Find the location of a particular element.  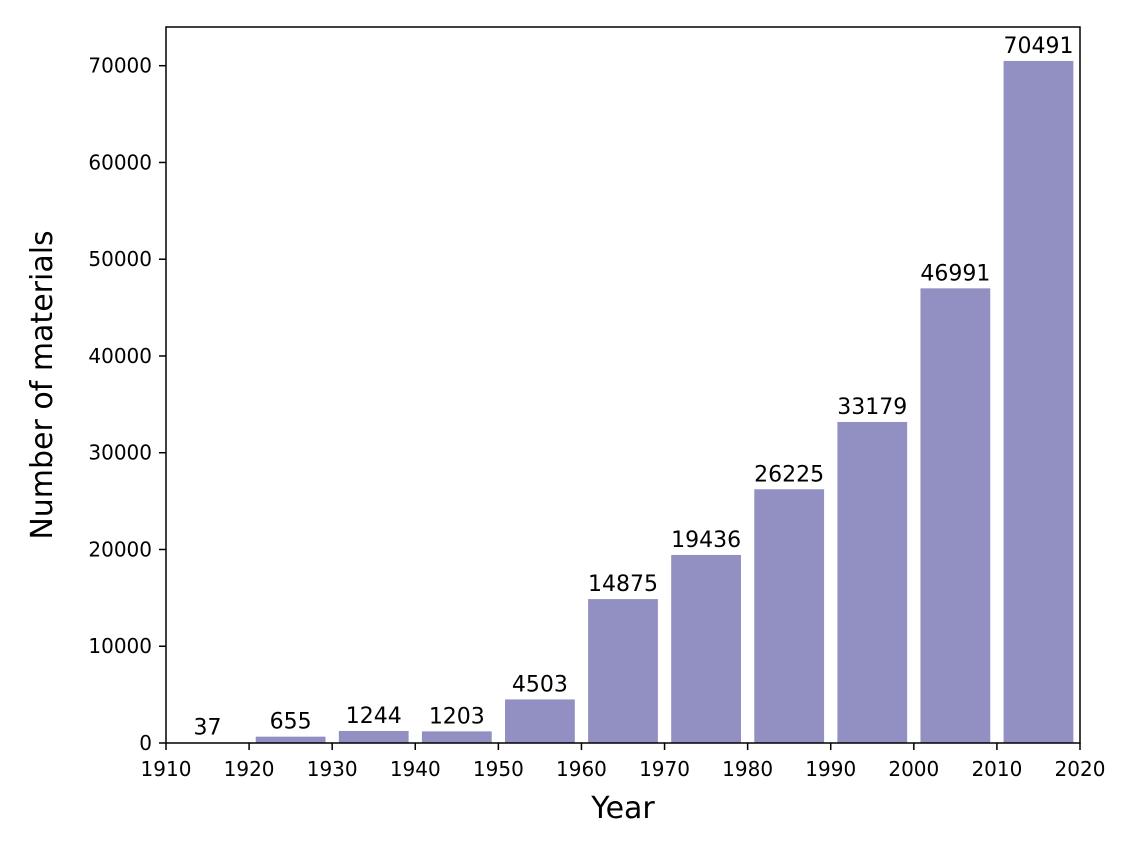

bar-2000-2010 is located at coordinates (955, 515).